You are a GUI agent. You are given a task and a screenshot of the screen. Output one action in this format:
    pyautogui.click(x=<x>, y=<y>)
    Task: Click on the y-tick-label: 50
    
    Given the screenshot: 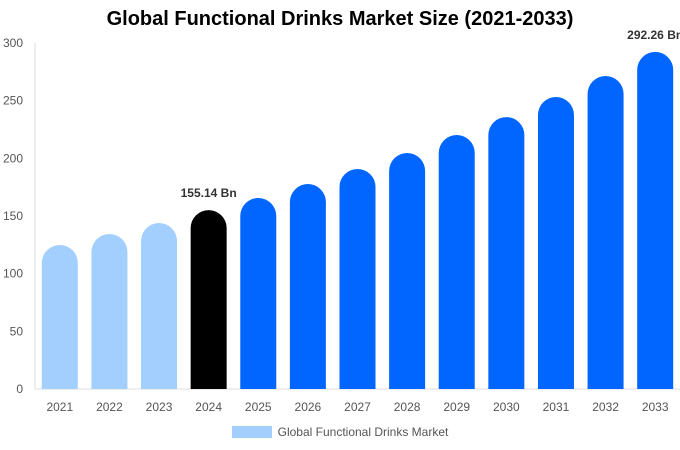 What is the action you would take?
    pyautogui.click(x=17, y=331)
    